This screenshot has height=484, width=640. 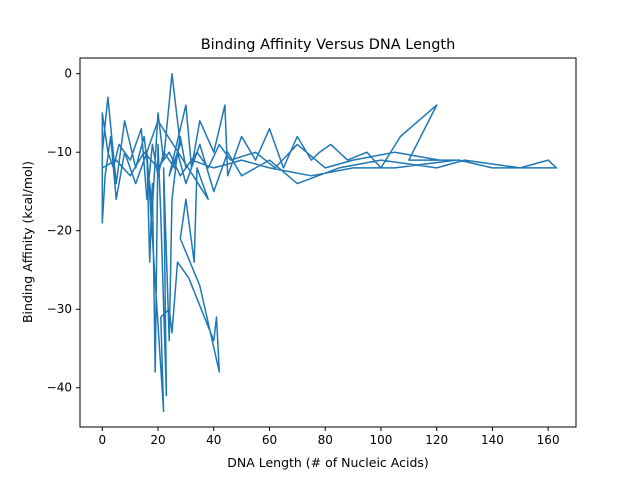 What do you see at coordinates (102, 440) in the screenshot?
I see `x-tick-label: 0` at bounding box center [102, 440].